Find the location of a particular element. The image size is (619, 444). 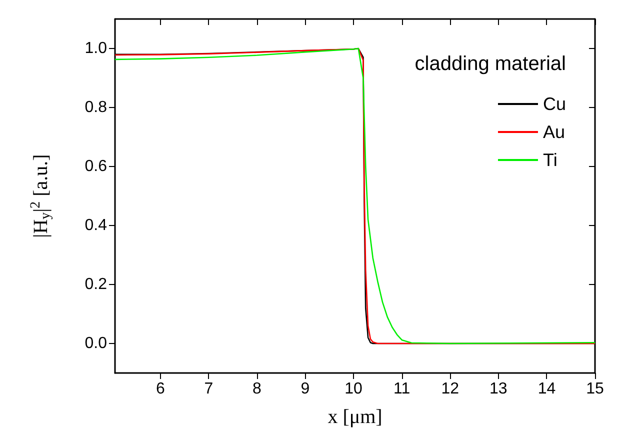

y-tick-label: 0.2 is located at coordinates (96, 284).